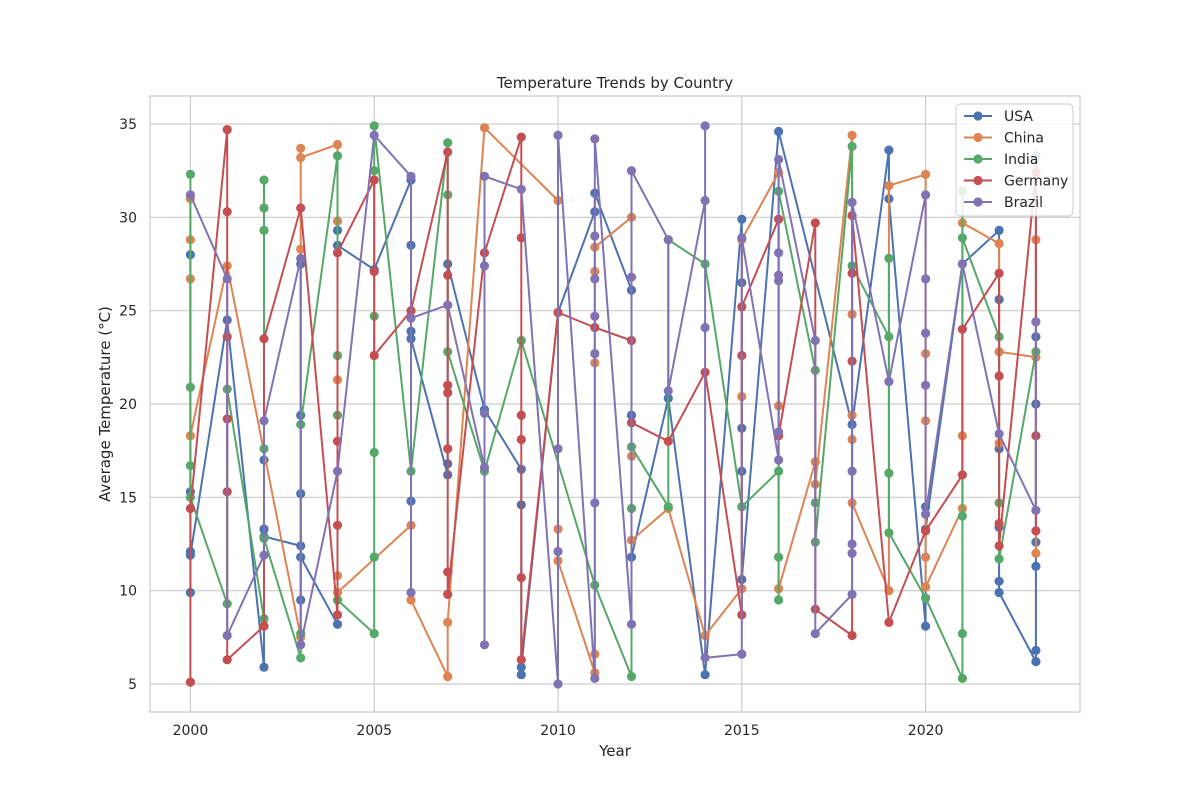 The image size is (1200, 800). Describe the element at coordinates (1016, 182) in the screenshot. I see `legend-item-germany: Germany` at that location.